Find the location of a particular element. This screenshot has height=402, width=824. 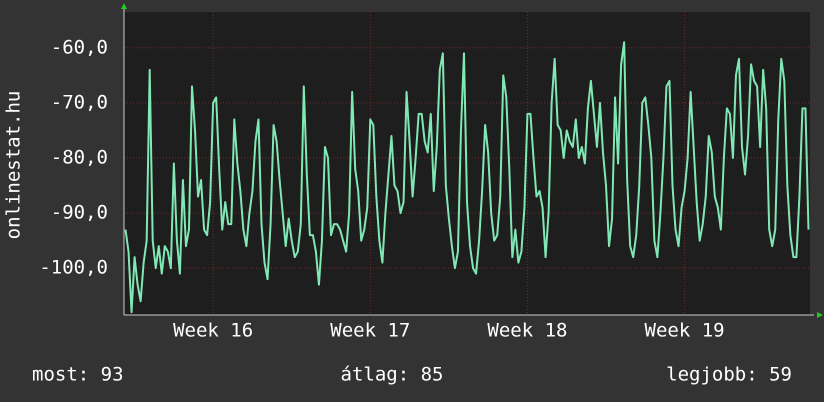

y-tick-label: -100,0 is located at coordinates (73, 268).